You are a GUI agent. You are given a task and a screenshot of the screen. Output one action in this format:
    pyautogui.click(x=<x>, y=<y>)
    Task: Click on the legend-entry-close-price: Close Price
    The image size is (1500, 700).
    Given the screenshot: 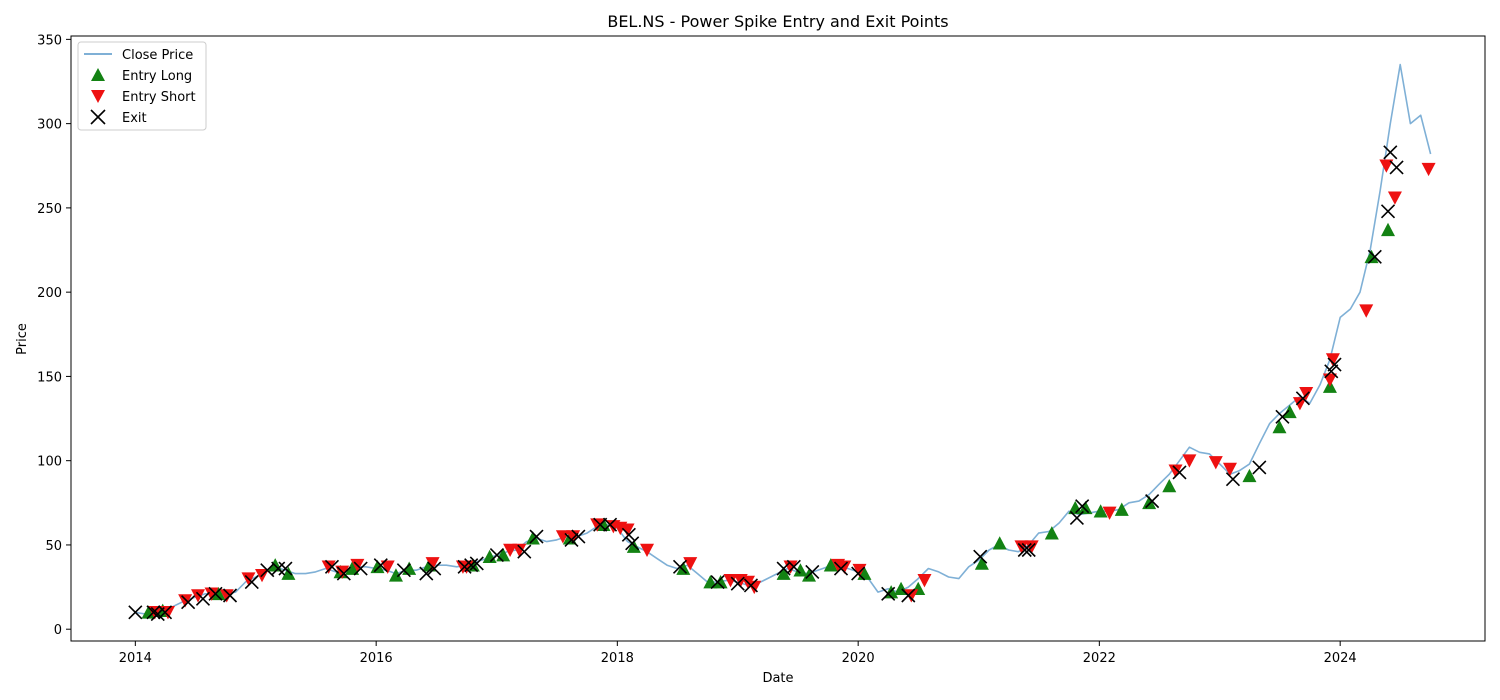 What is the action you would take?
    pyautogui.click(x=157, y=55)
    